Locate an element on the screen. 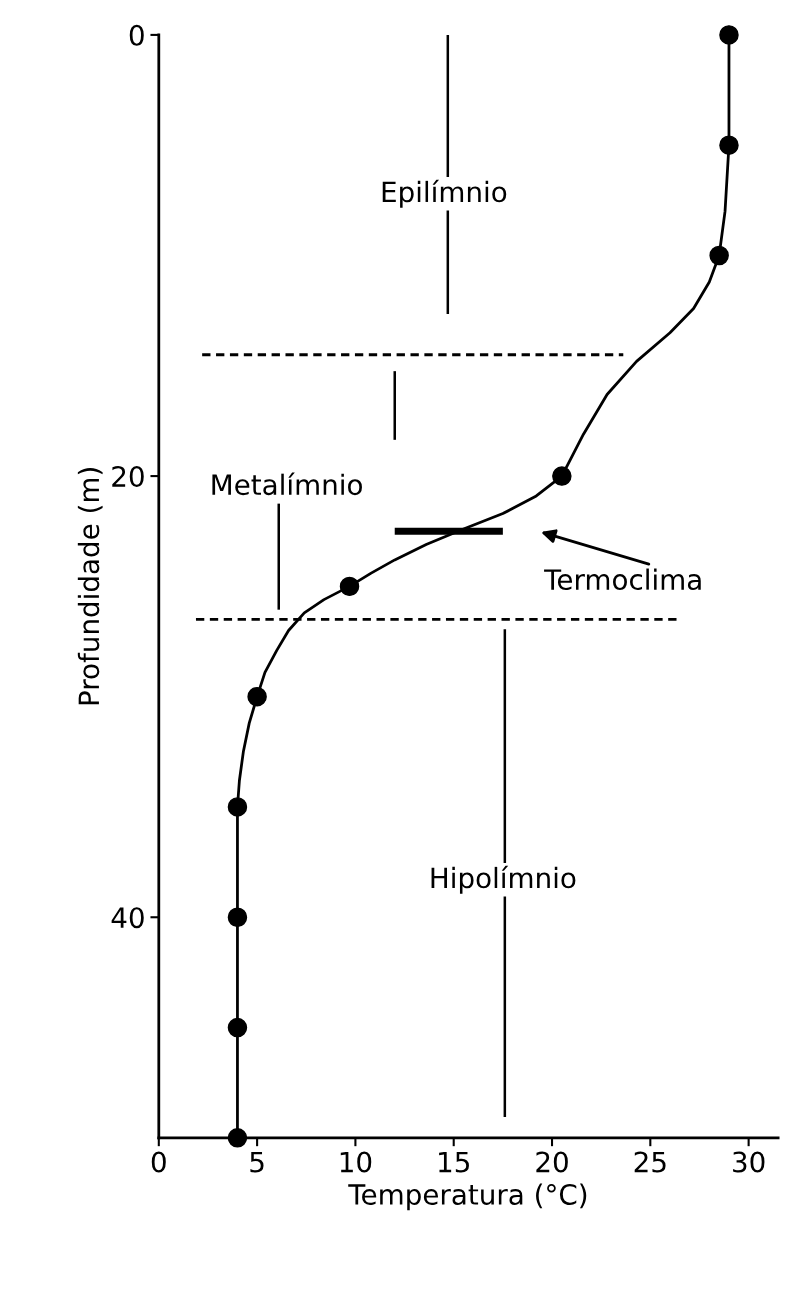  x-tick-label: 20 is located at coordinates (552, 1162).